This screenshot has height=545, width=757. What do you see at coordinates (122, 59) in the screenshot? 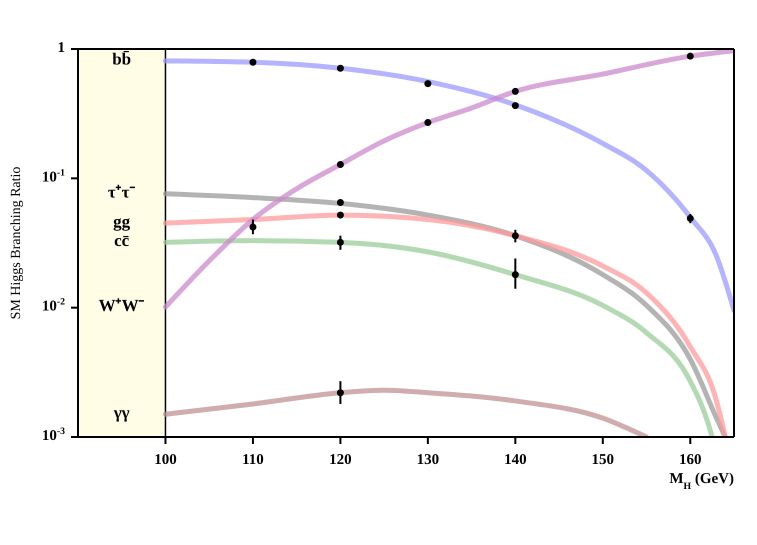
I see `text: bb̄` at bounding box center [122, 59].